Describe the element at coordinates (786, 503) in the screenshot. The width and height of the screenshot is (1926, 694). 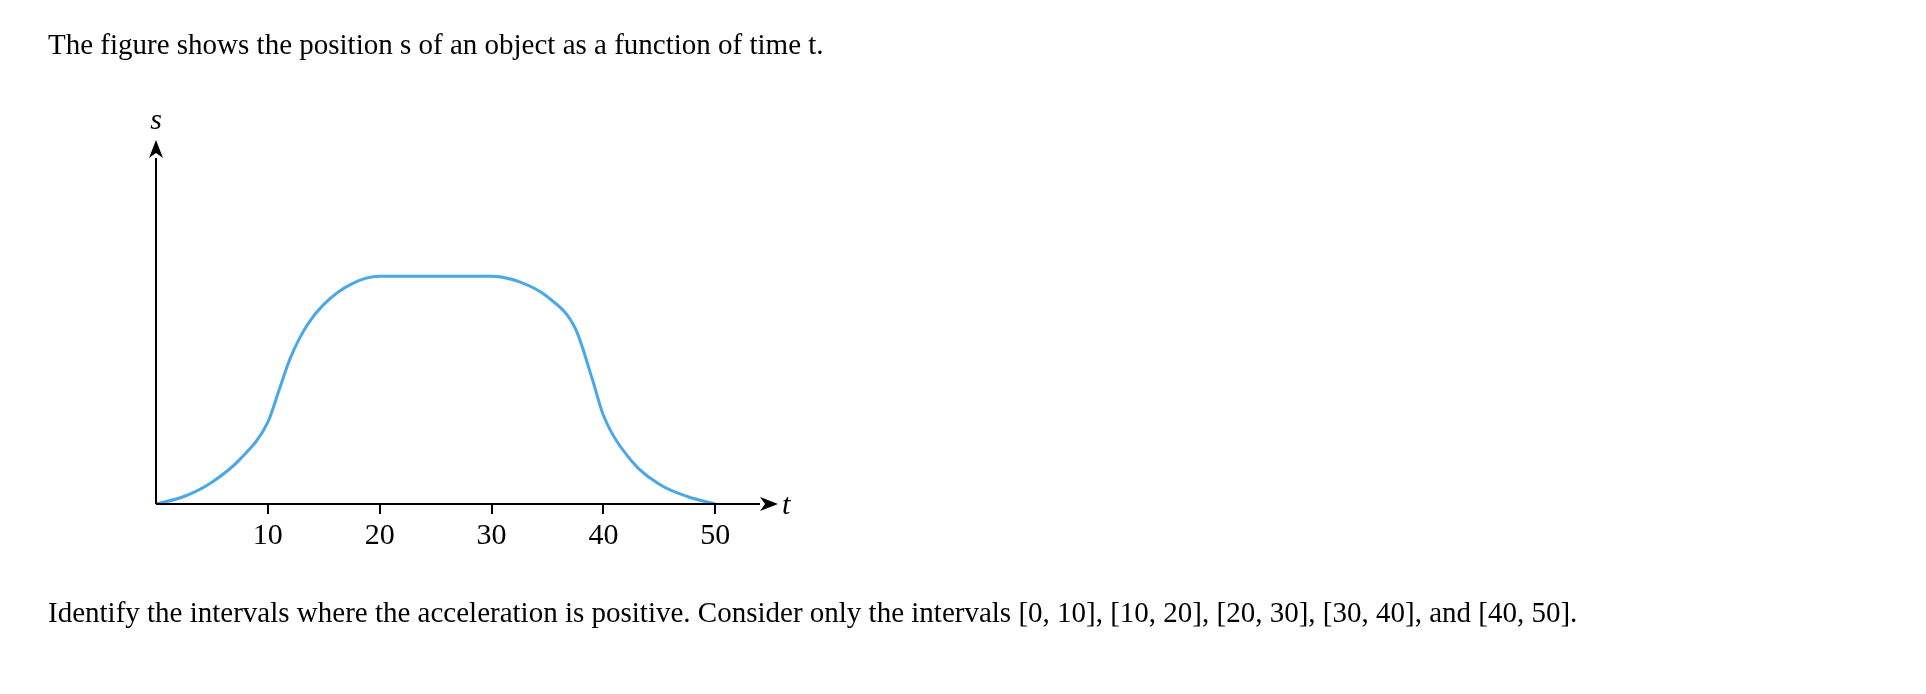
I see `x-axis-title: t` at that location.